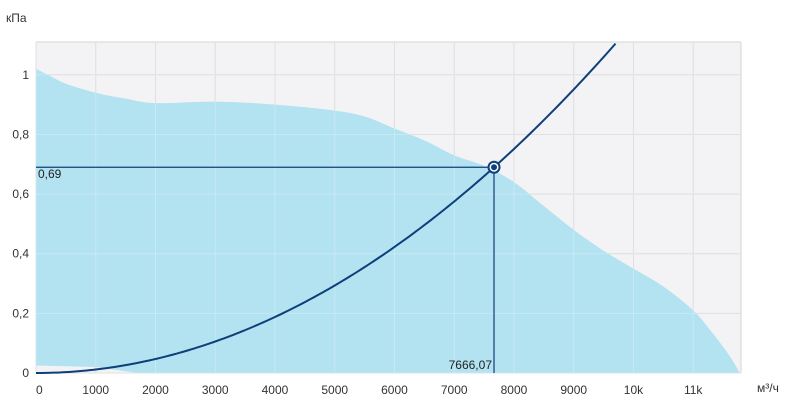 This screenshot has width=792, height=402. I want to click on y-axis-unit-label: кПа, so click(16, 18).